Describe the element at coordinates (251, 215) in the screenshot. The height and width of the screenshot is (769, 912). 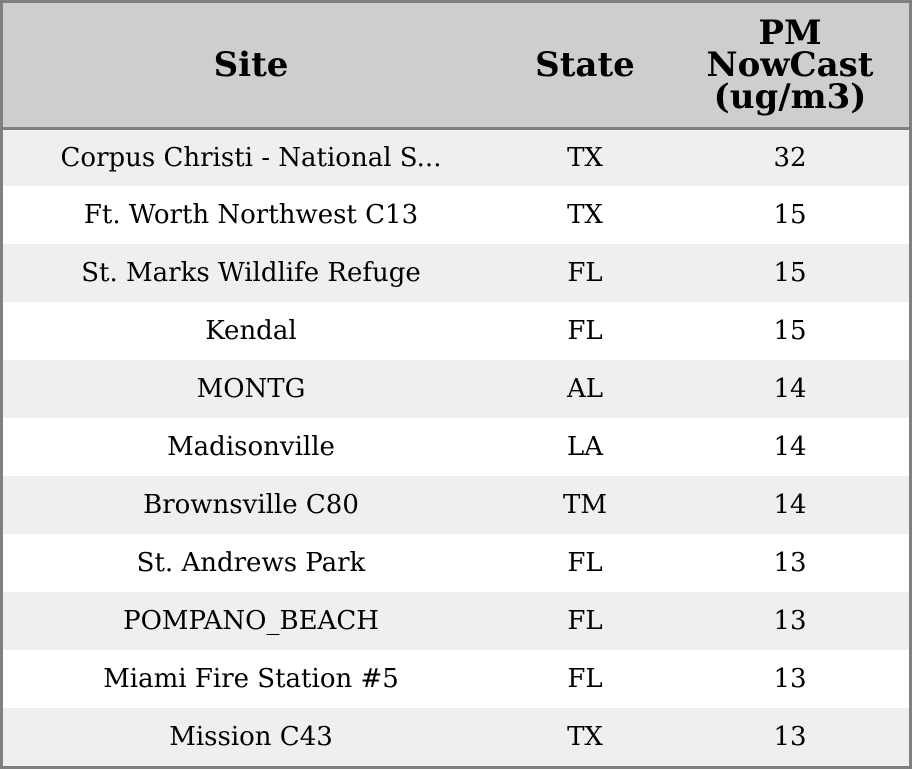
I see `site-cell: Ft. Worth Northwest C13` at that location.